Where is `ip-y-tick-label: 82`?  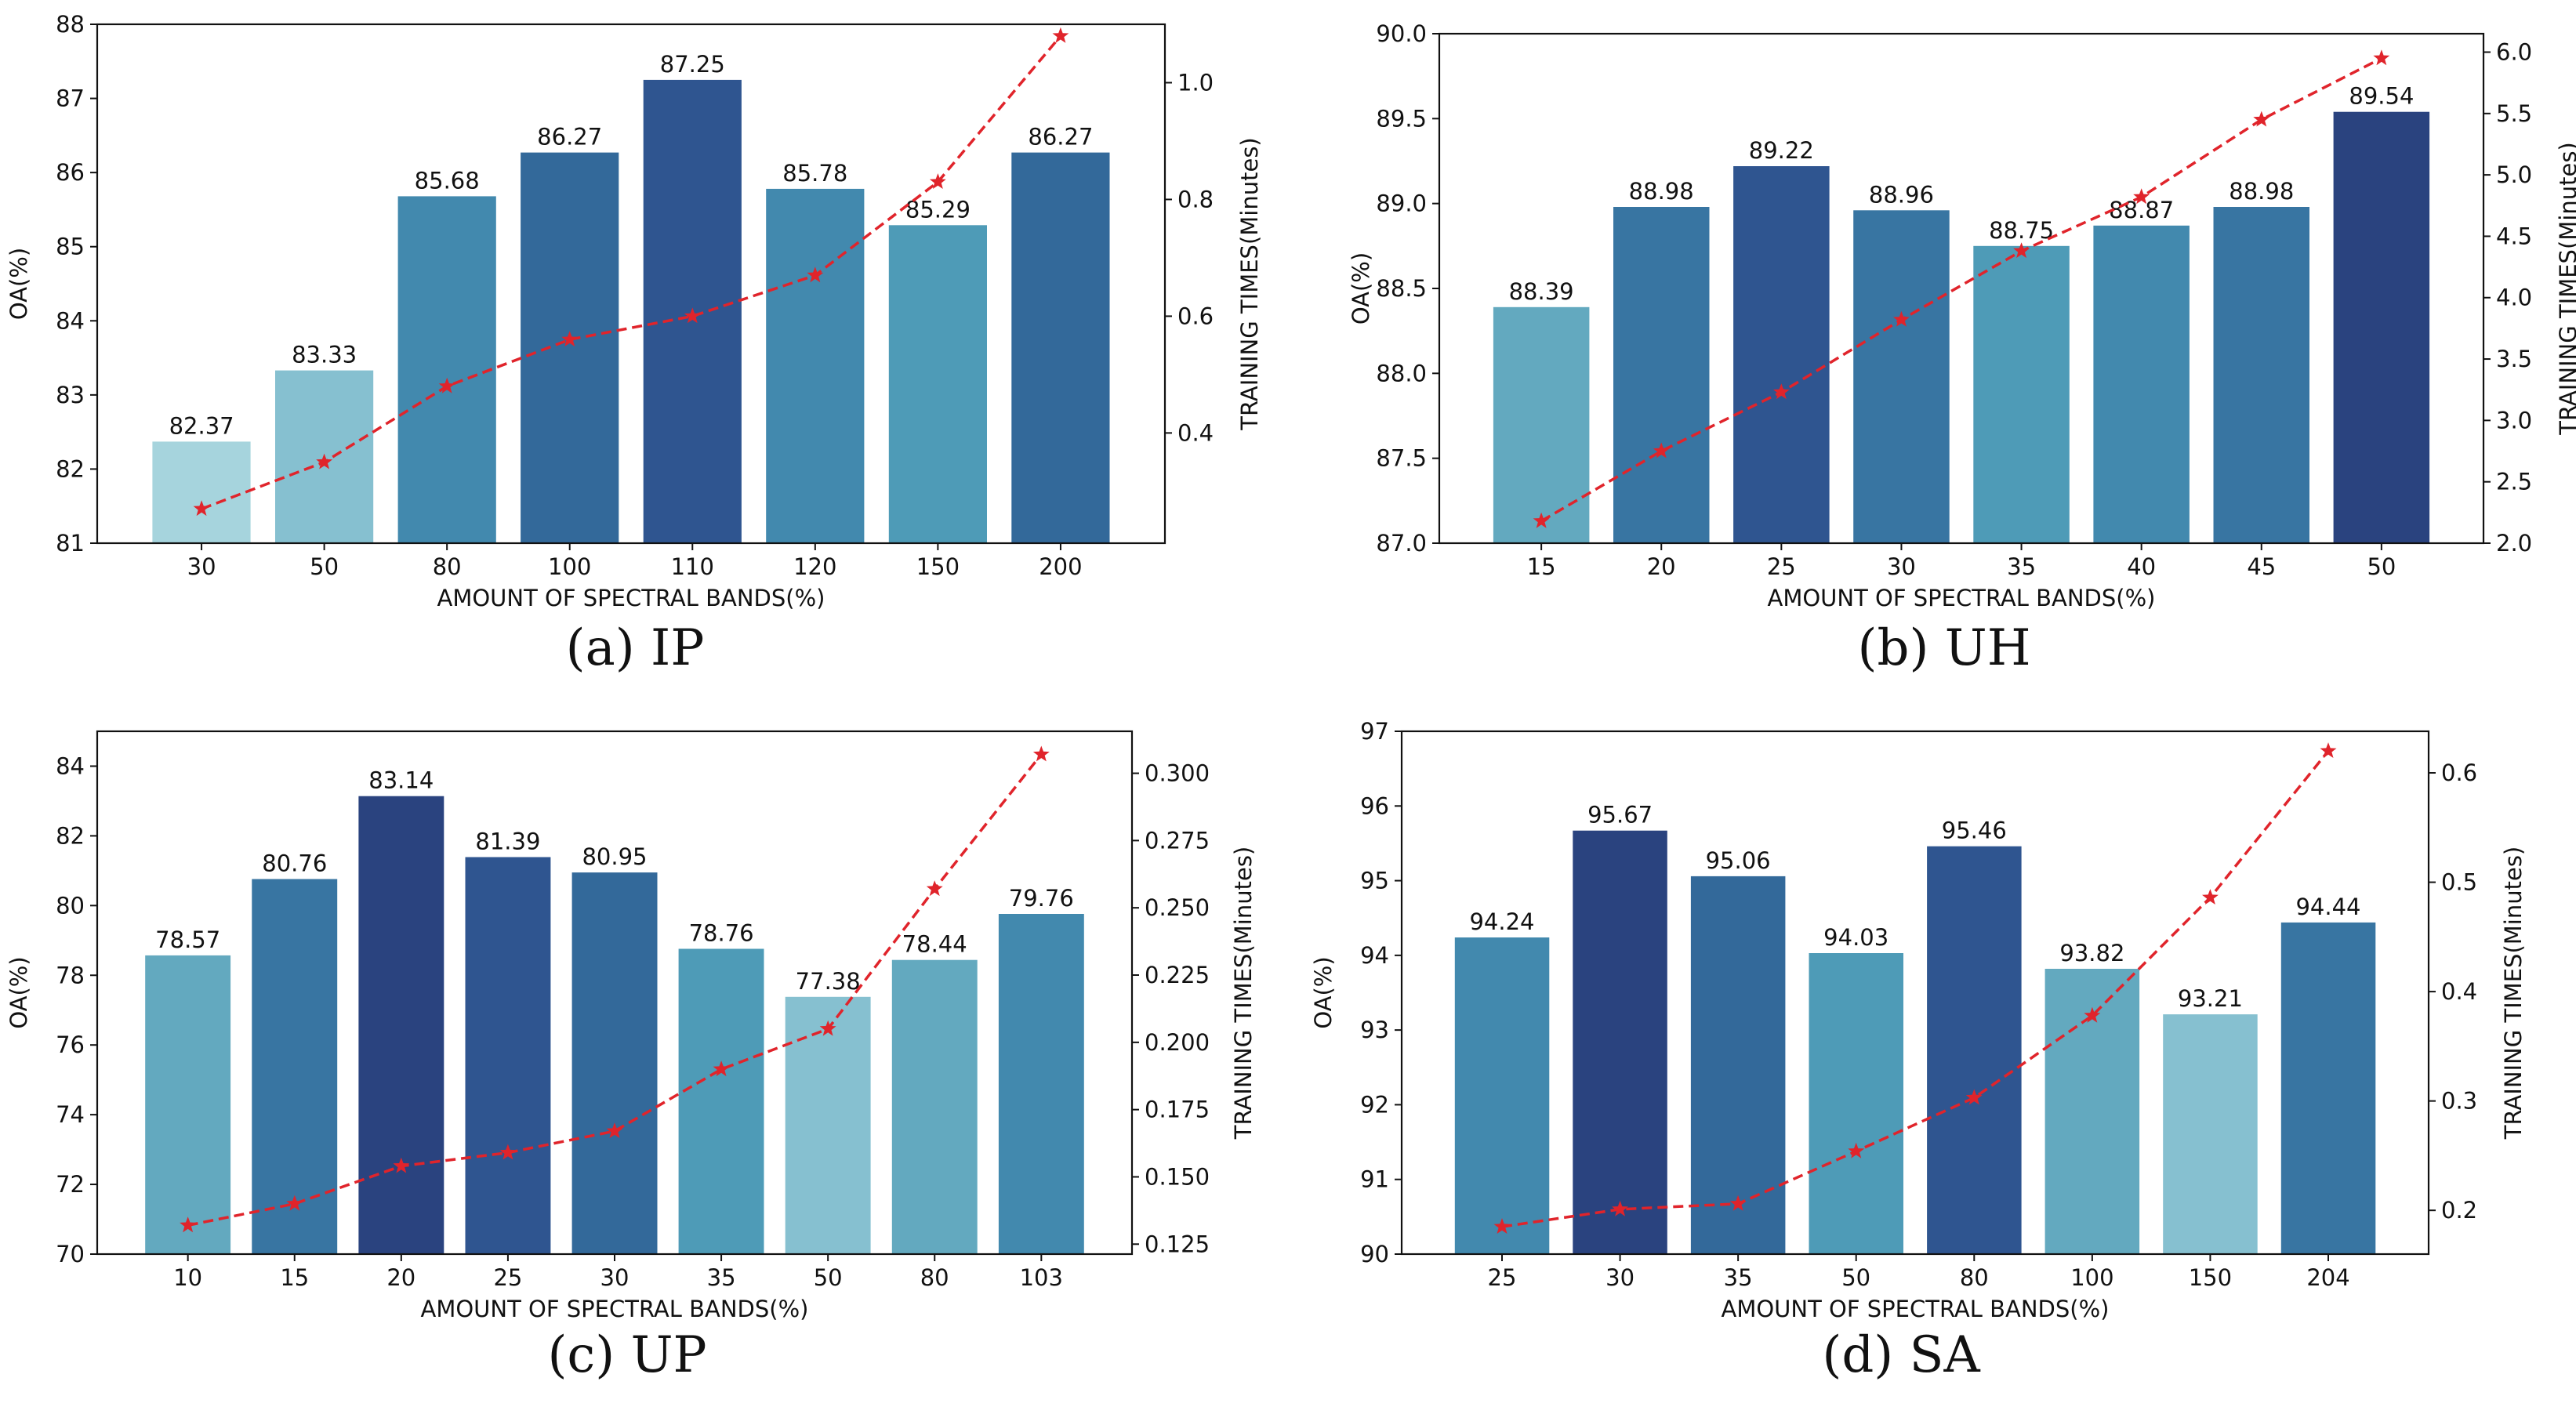 ip-y-tick-label: 82 is located at coordinates (70, 468).